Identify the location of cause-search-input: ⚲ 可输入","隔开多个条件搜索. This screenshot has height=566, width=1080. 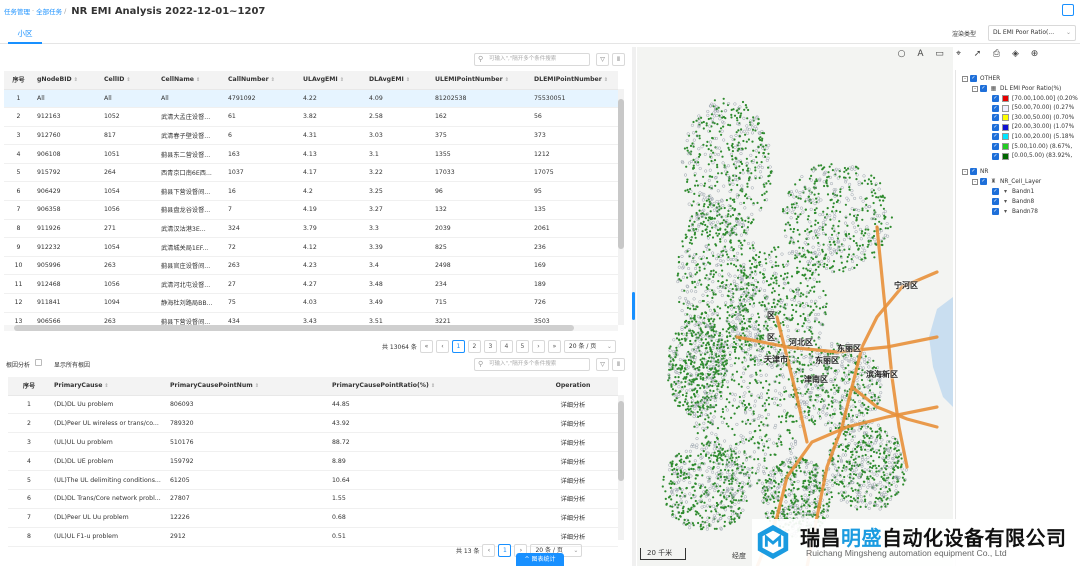
(532, 364).